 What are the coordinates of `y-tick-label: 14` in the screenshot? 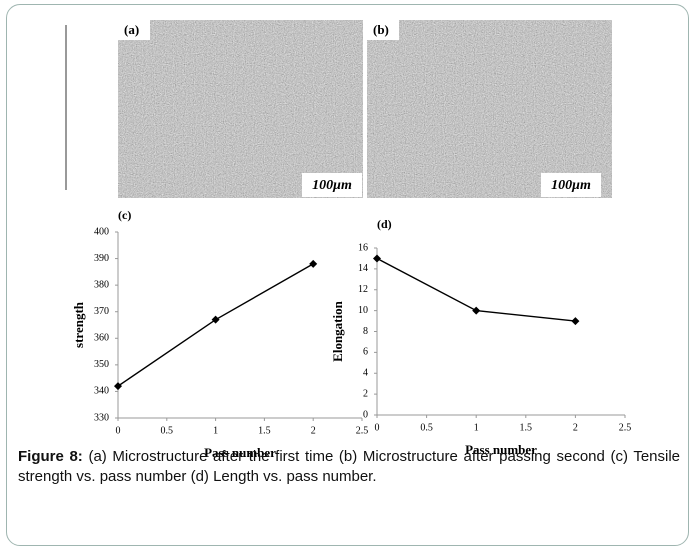 It's located at (363, 268).